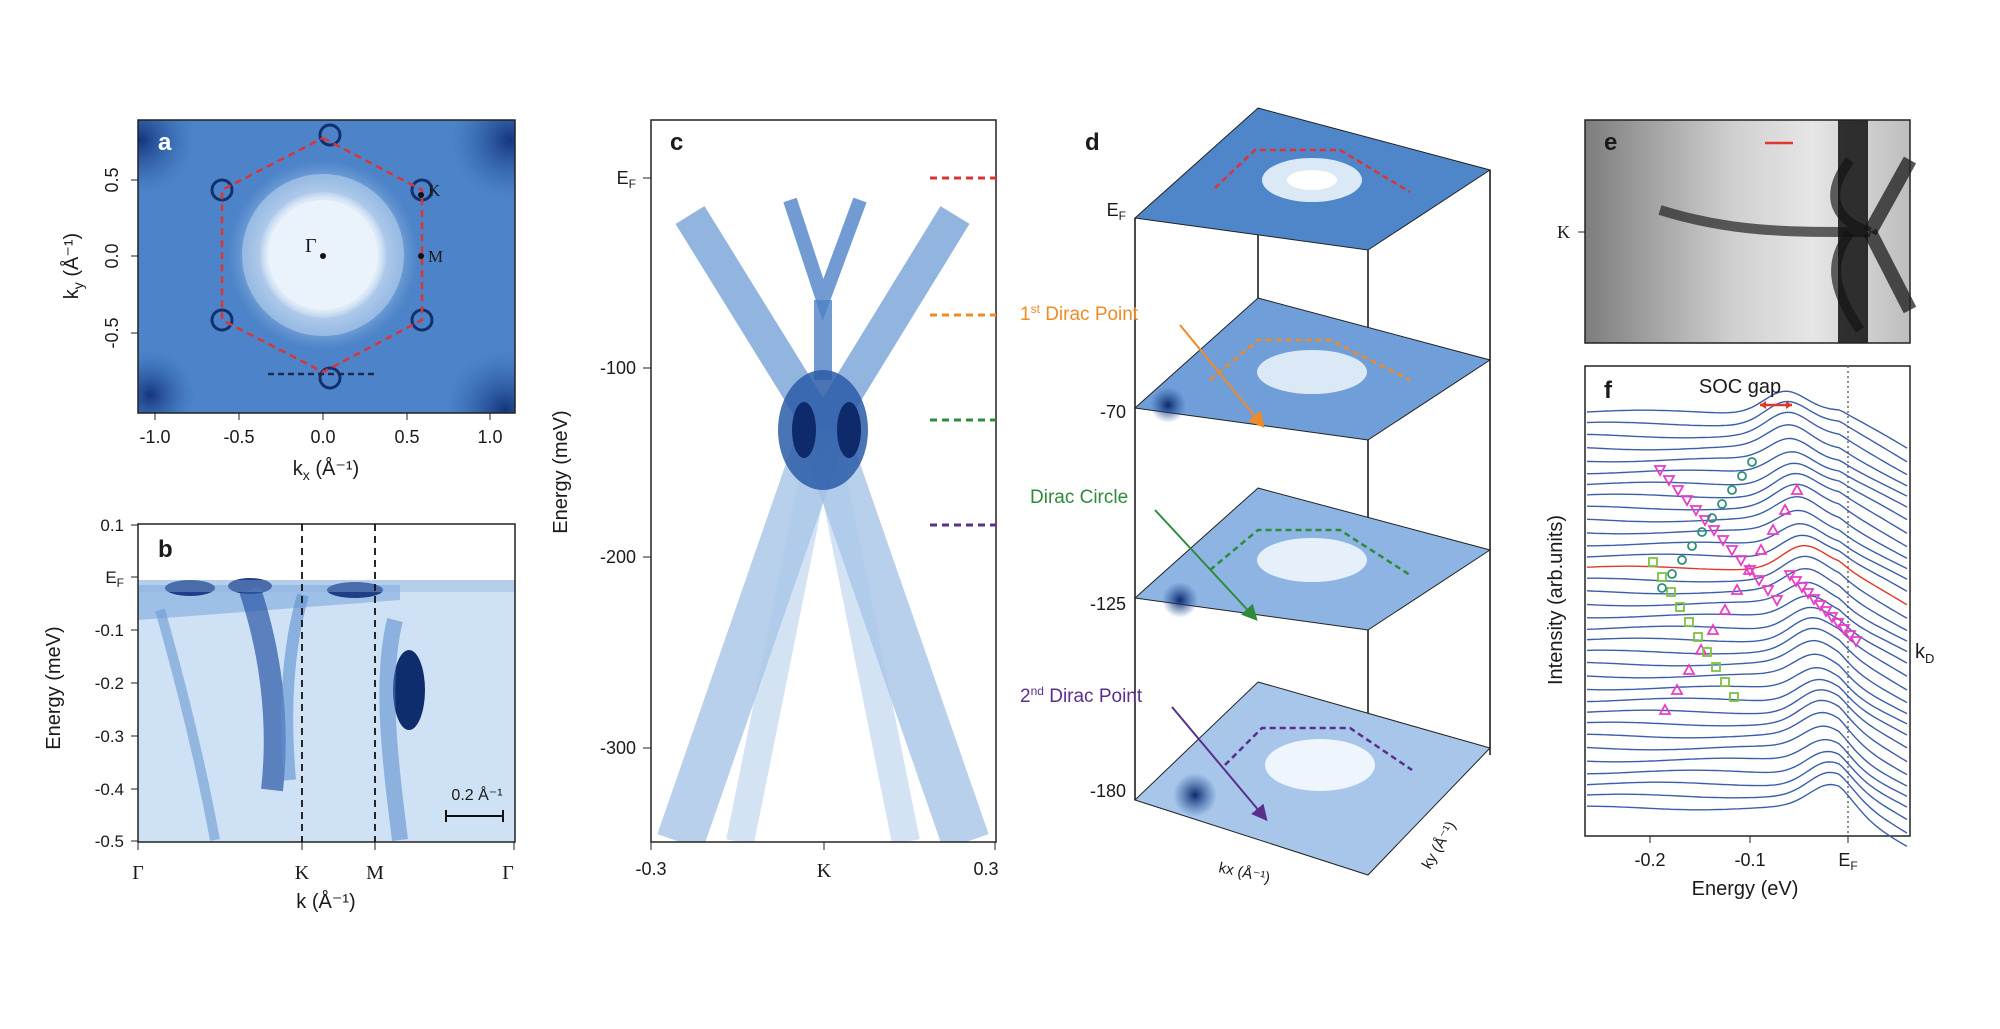 The image size is (2000, 1029). Describe the element at coordinates (112, 525) in the screenshot. I see `panel-b-ytick: 0.1` at that location.